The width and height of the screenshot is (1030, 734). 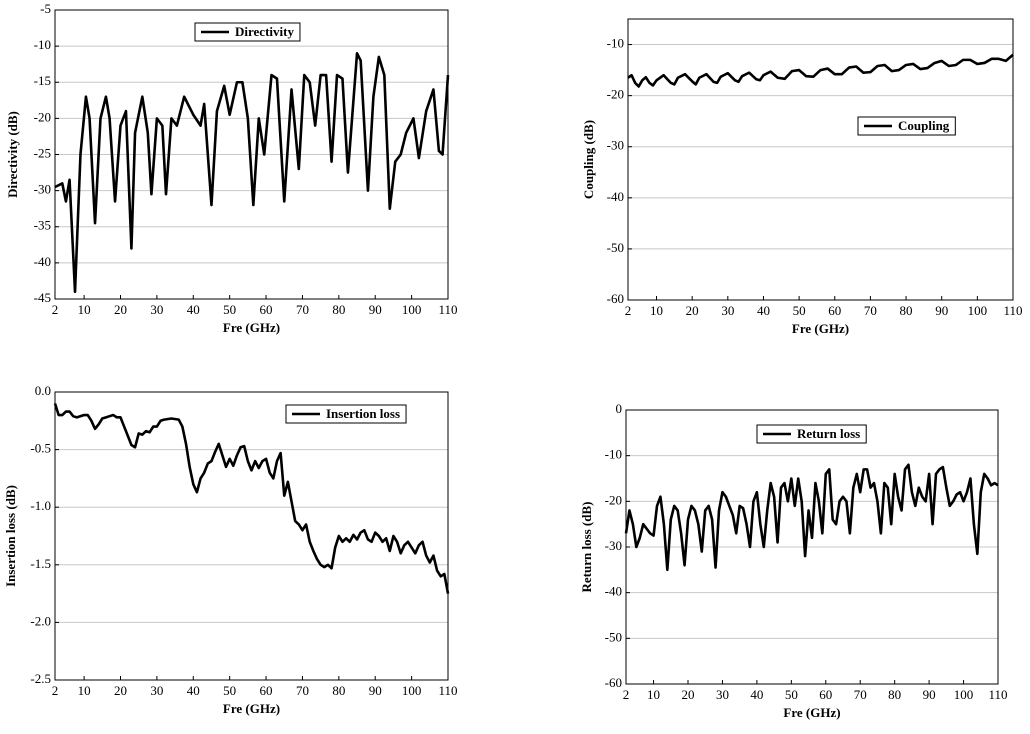 I want to click on y-tick-label: 0, so click(x=619, y=408).